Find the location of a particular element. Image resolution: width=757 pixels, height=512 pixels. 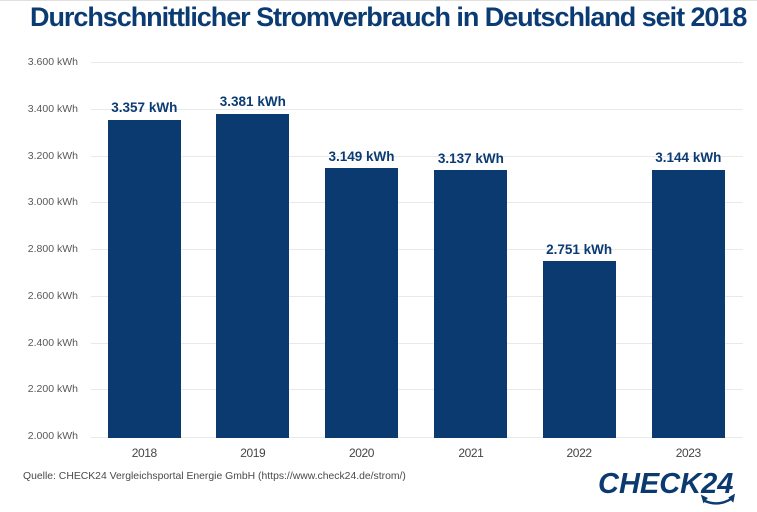

svg-text: CHECK24 is located at coordinates (665, 485).